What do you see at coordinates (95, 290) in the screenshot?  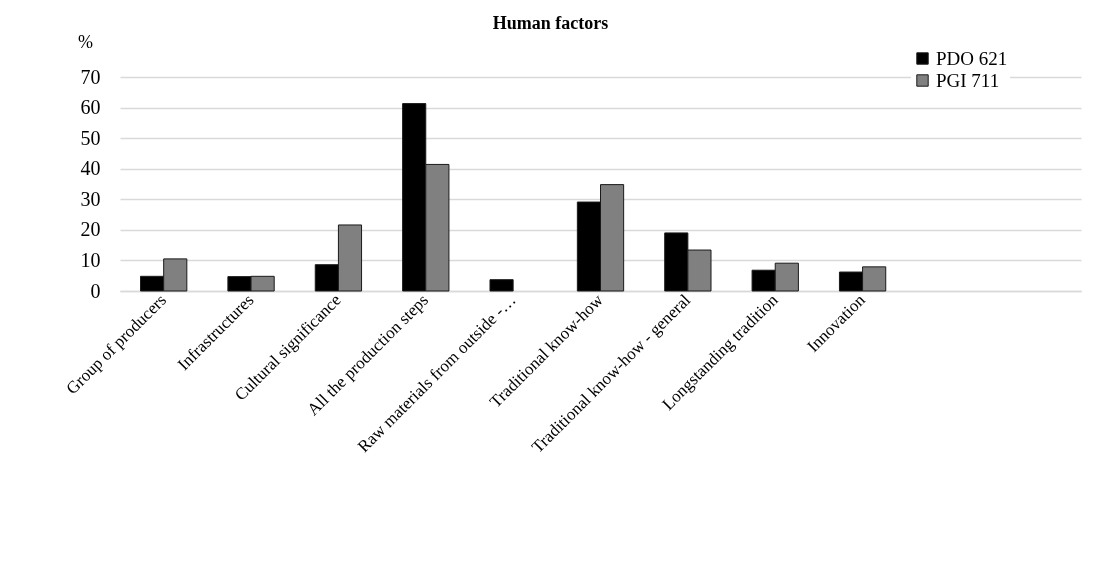 I see `y-tick-label: 0` at bounding box center [95, 290].